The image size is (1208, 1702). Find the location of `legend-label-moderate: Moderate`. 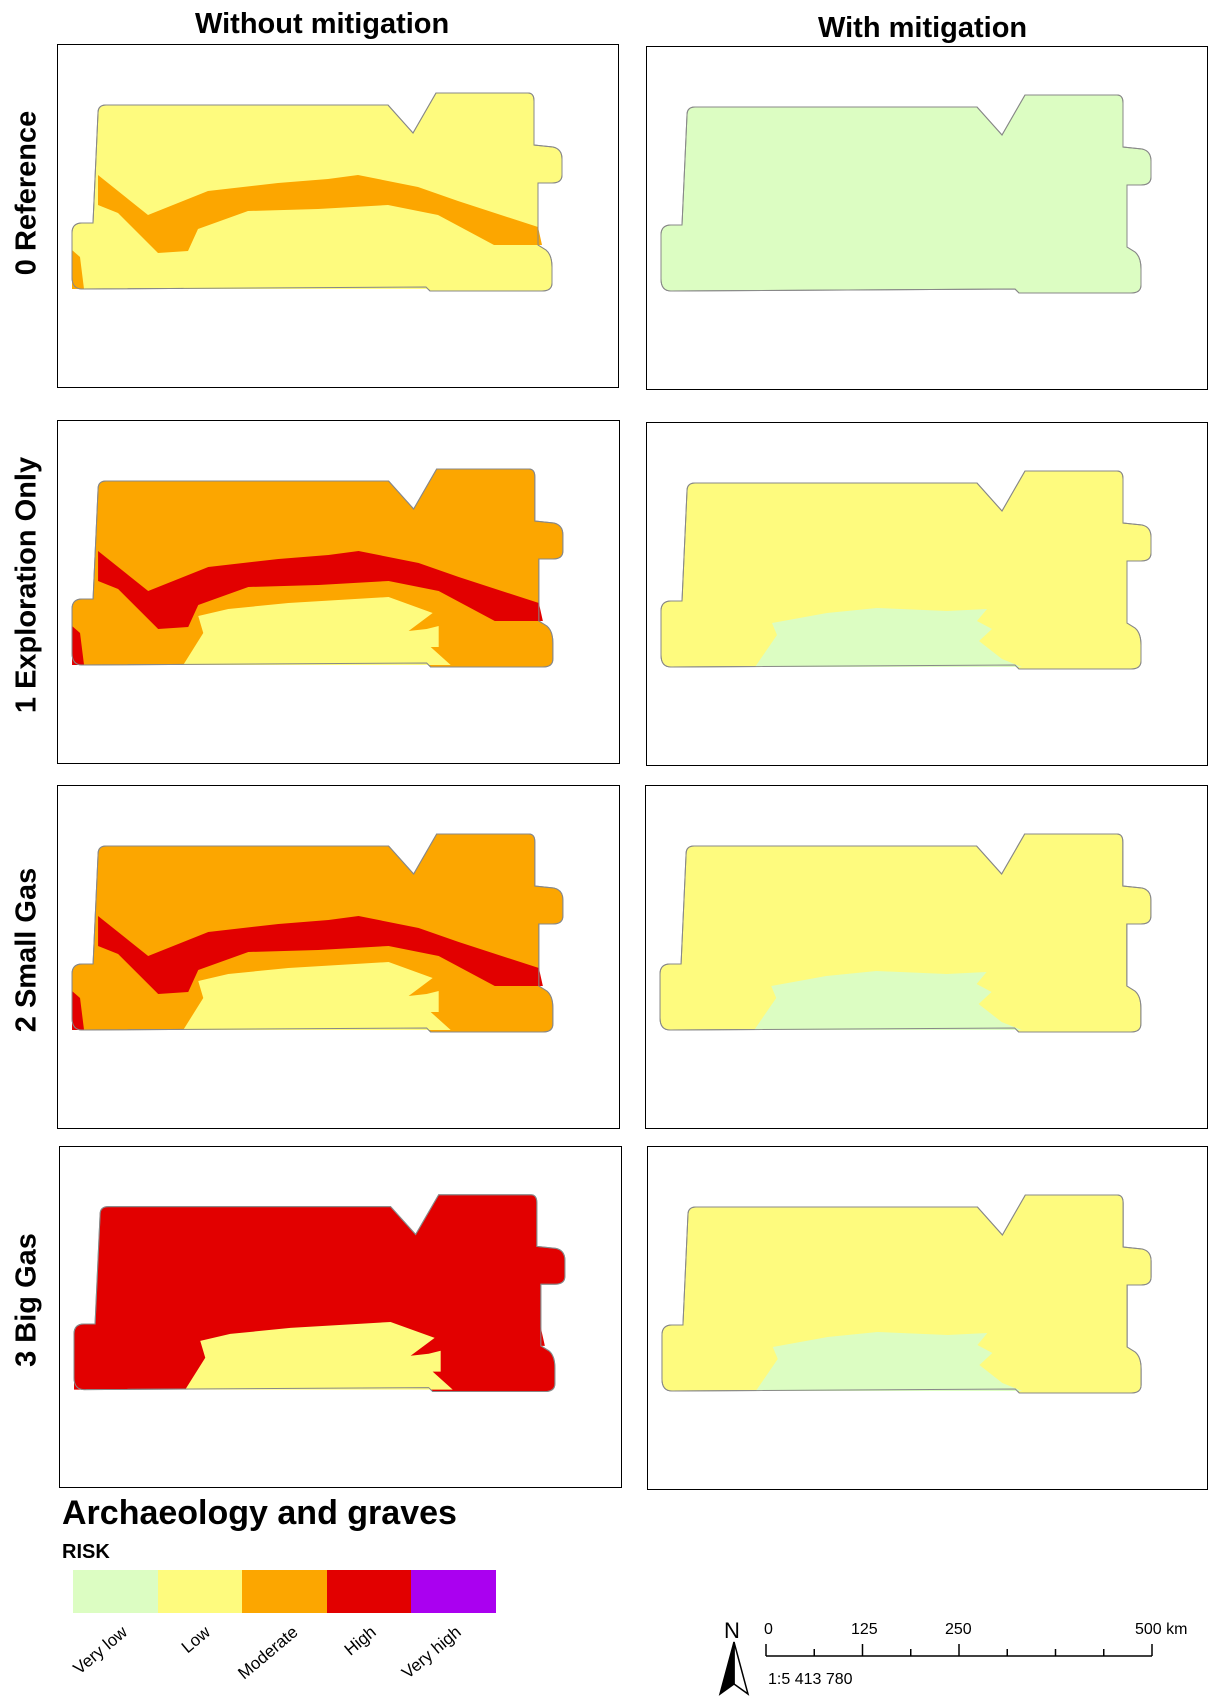

legend-label-moderate: Moderate is located at coordinates (268, 1653).